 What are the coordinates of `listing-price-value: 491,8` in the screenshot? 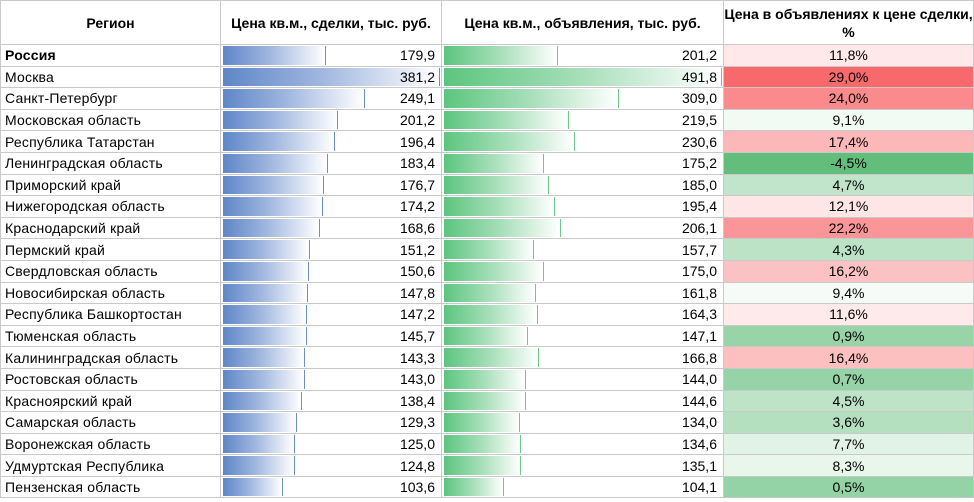 It's located at (699, 76).